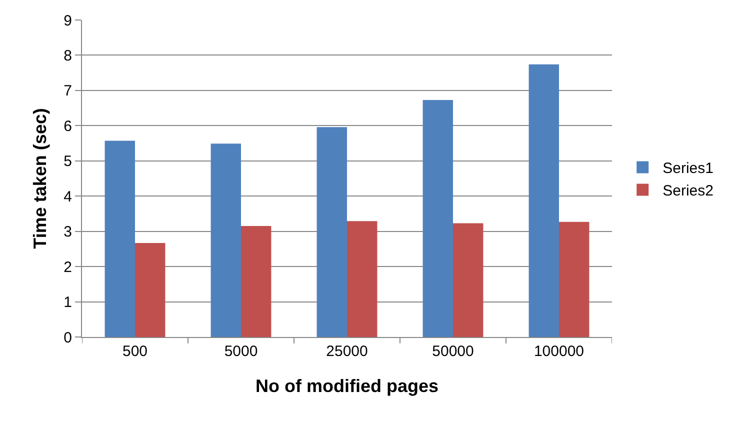 The height and width of the screenshot is (425, 731). I want to click on x-tick-label: 50000, so click(453, 351).